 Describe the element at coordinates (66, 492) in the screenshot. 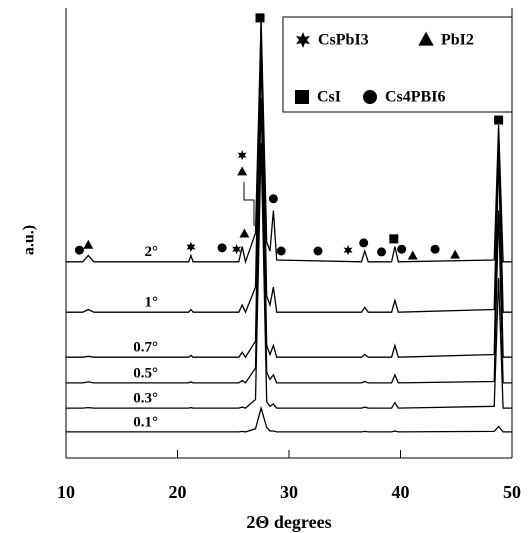

I see `x-tick-label: 10` at that location.